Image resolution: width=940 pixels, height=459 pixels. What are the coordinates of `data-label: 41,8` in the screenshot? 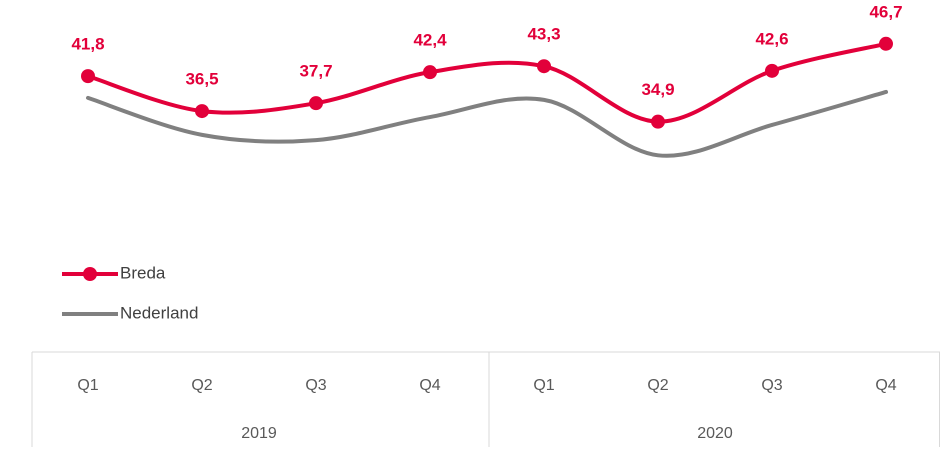 It's located at (87, 44).